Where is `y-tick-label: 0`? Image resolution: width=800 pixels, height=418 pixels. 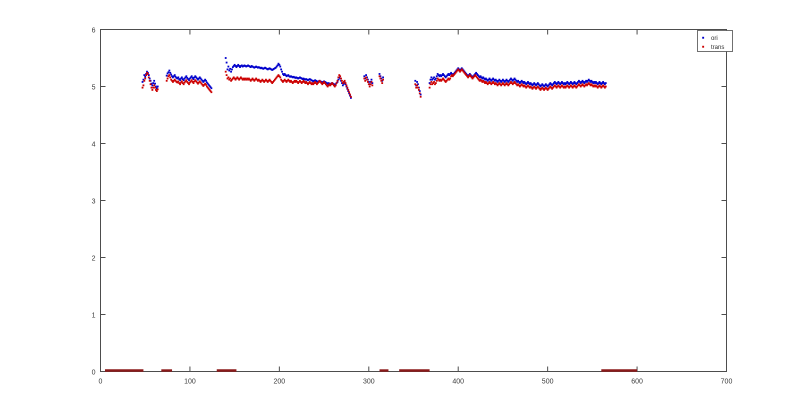
y-tick-label: 0 is located at coordinates (94, 373).